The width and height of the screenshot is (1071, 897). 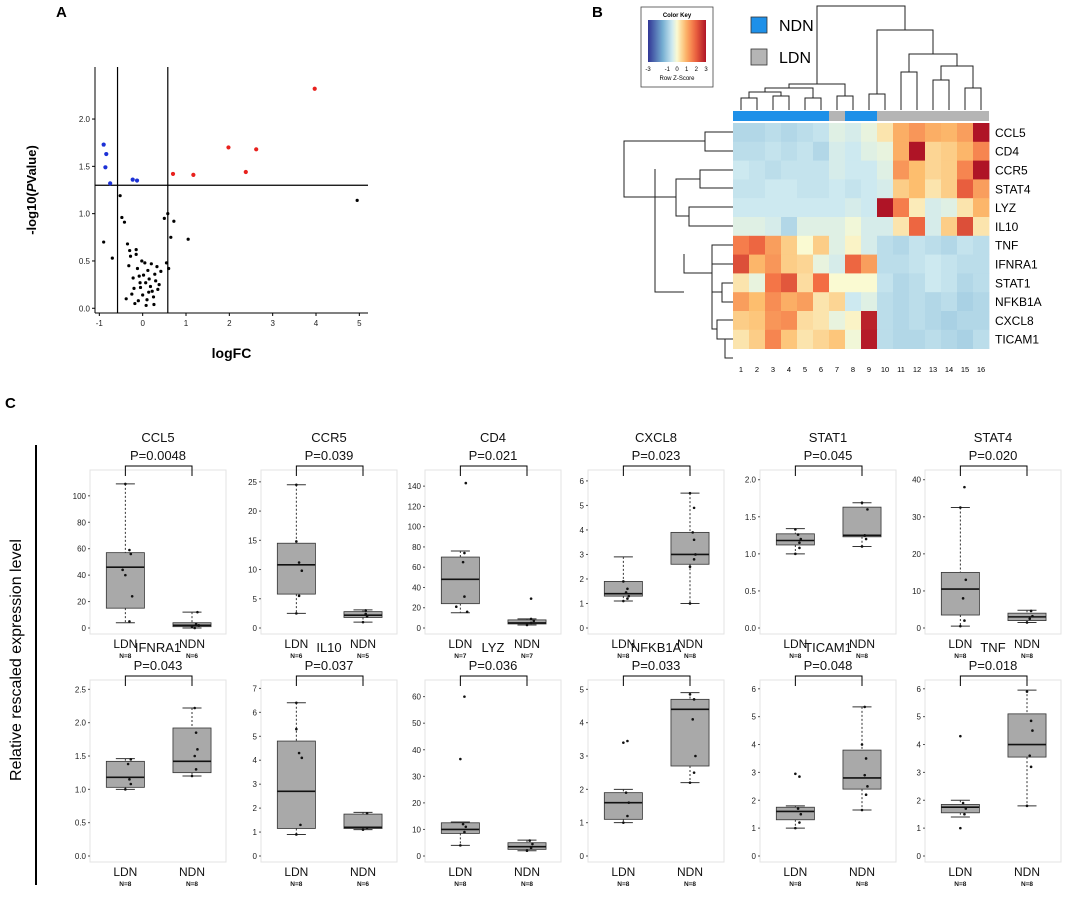 What do you see at coordinates (416, 803) in the screenshot?
I see `y-tick-label: 20` at bounding box center [416, 803].